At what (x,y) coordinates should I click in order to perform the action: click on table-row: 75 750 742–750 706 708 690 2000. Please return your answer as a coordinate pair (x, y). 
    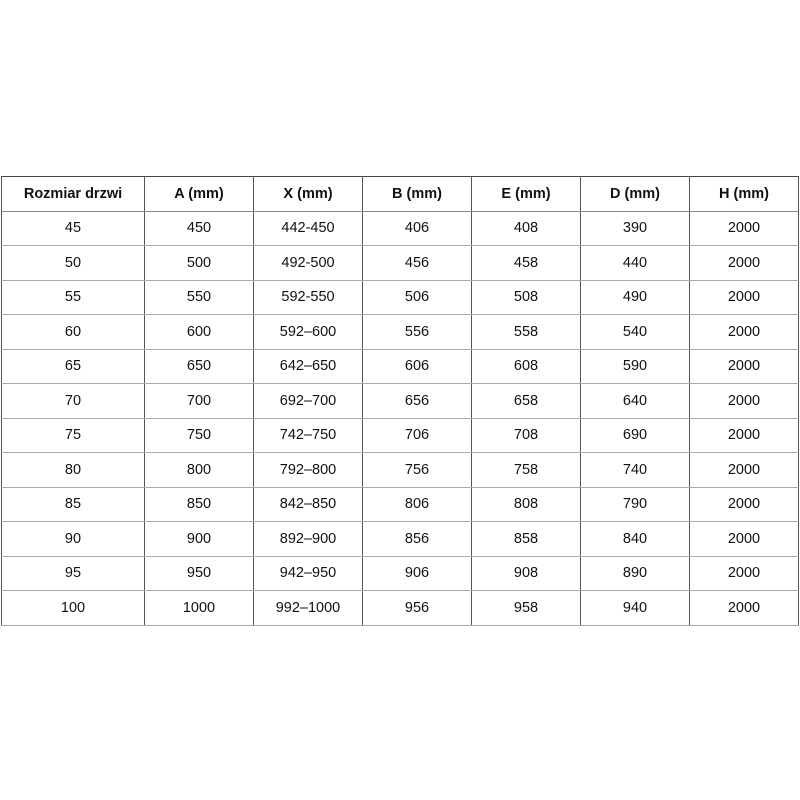
    Looking at the image, I should click on (400, 435).